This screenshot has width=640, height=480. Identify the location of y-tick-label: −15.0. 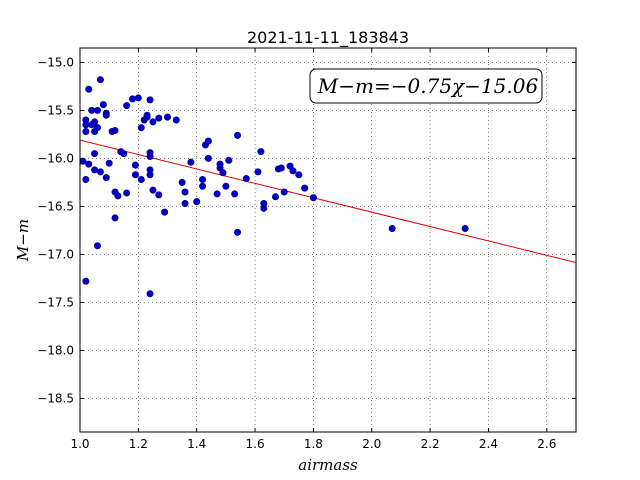
(55, 62).